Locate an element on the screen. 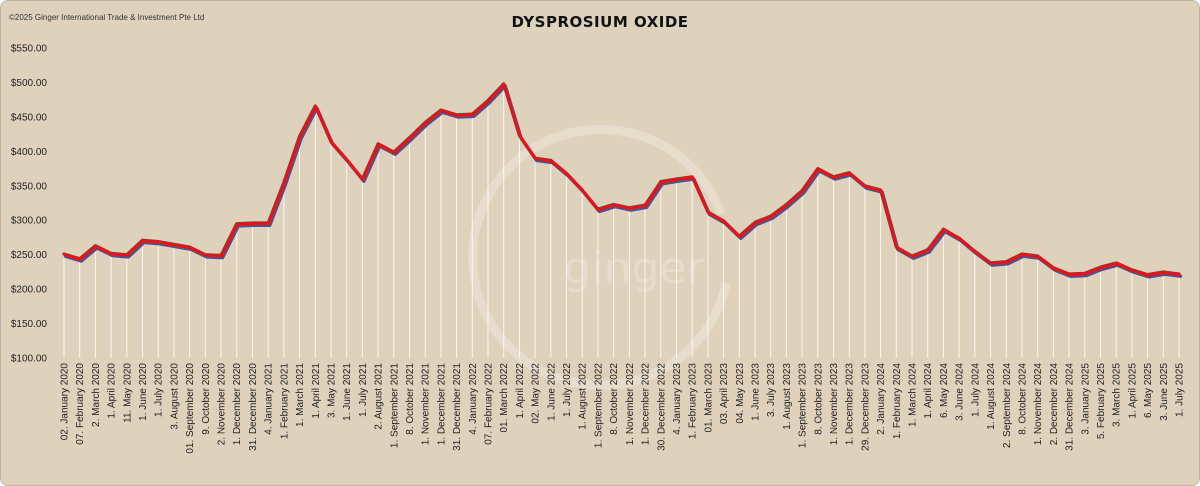 This screenshot has height=486, width=1200. x-tick-label: 03. April 2023 is located at coordinates (724, 394).